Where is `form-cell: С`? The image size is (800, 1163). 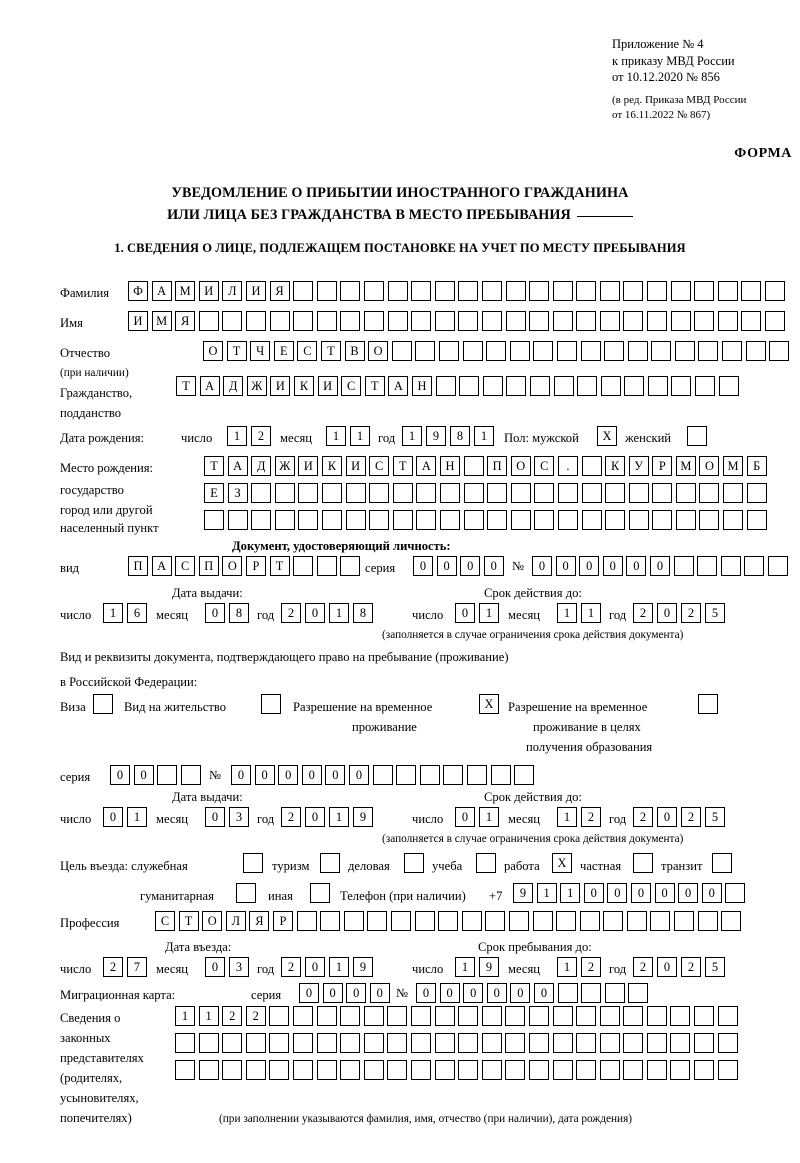
form-cell: С is located at coordinates (165, 921).